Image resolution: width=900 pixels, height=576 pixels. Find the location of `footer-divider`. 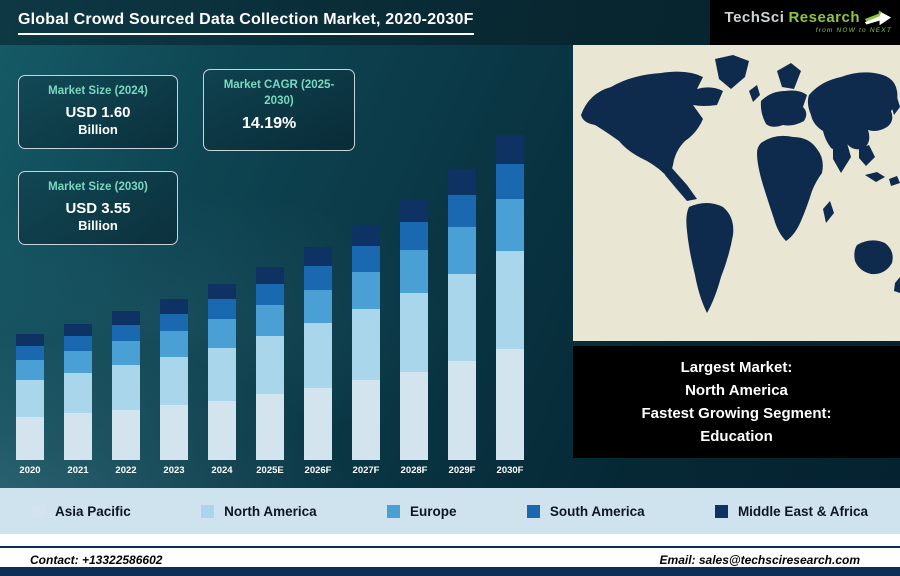

footer-divider is located at coordinates (450, 547).